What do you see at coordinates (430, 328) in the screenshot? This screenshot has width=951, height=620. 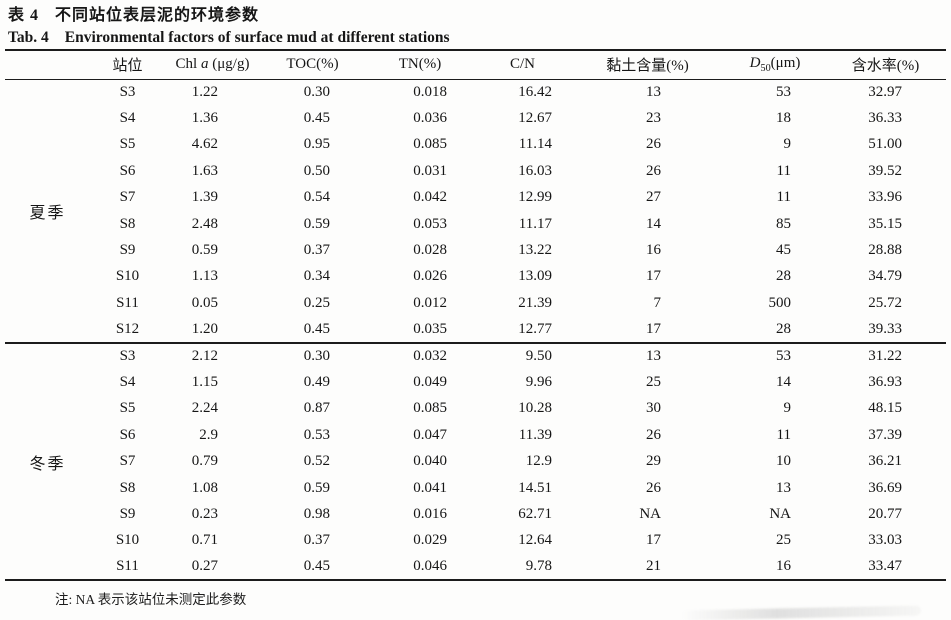 I see `value-tn: 0.035` at bounding box center [430, 328].